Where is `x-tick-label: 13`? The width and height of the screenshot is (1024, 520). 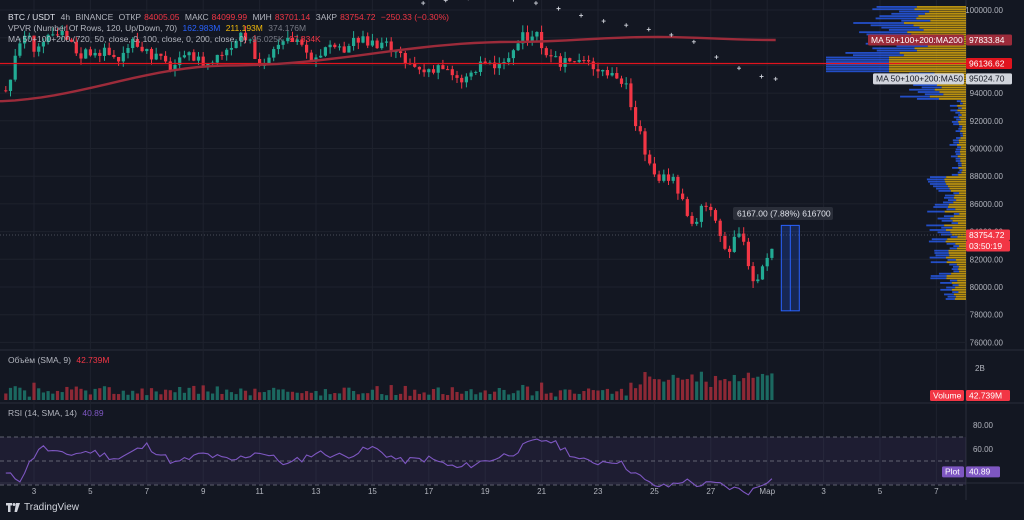
x-tick-label: 13 is located at coordinates (316, 491).